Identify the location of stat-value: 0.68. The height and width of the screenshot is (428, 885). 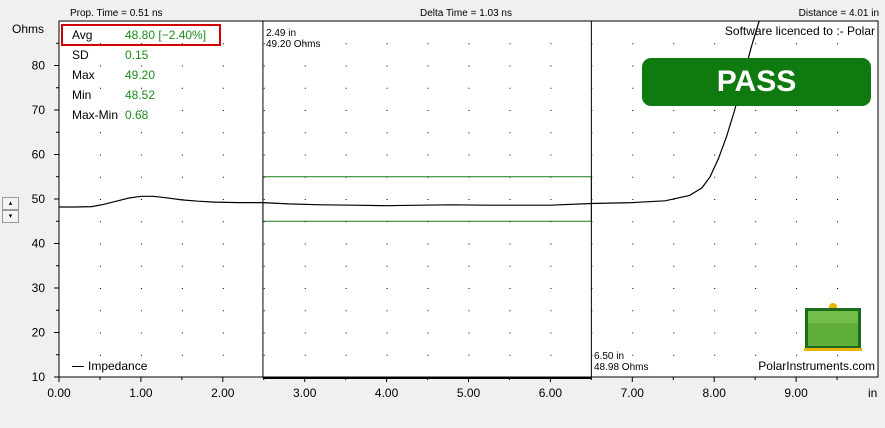
(137, 115).